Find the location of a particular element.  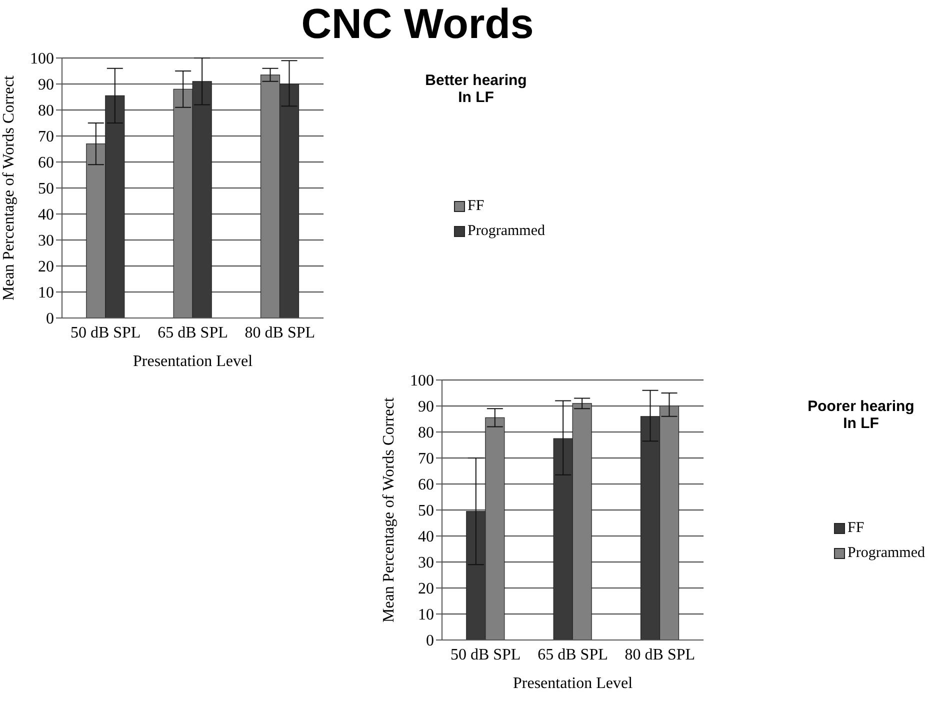

text: CNC Words is located at coordinates (417, 24).